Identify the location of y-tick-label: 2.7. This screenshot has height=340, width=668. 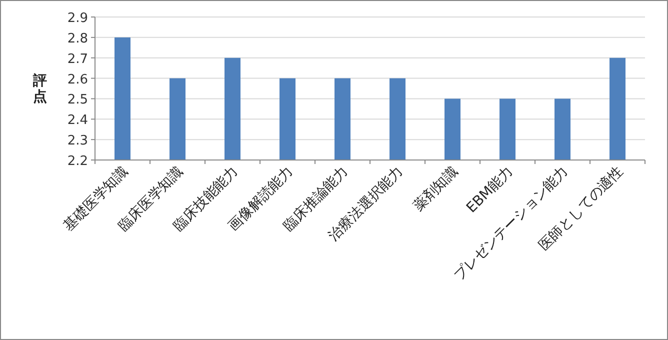
(77, 59).